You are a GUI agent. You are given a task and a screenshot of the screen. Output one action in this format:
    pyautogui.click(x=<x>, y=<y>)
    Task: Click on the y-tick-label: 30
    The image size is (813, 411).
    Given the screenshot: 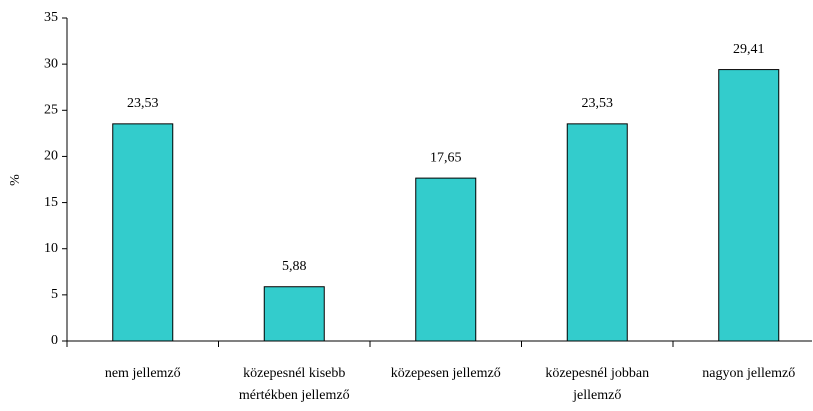 What is the action you would take?
    pyautogui.click(x=51, y=63)
    